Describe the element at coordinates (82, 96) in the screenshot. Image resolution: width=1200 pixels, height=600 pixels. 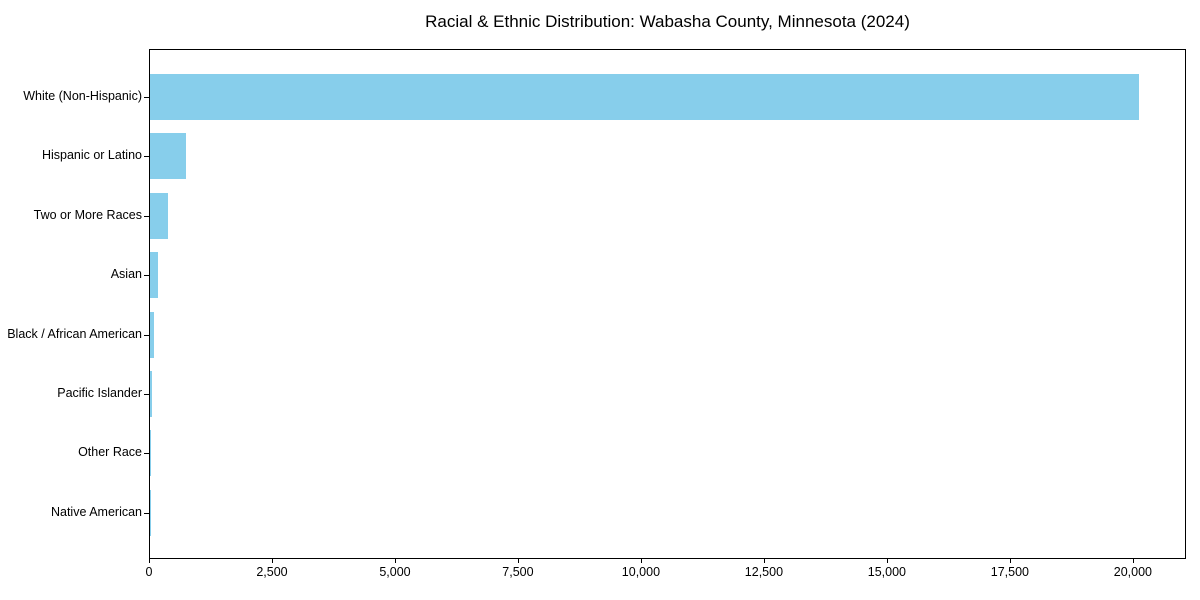
I see `y-tick-label: White (Non-Hispanic)` at that location.